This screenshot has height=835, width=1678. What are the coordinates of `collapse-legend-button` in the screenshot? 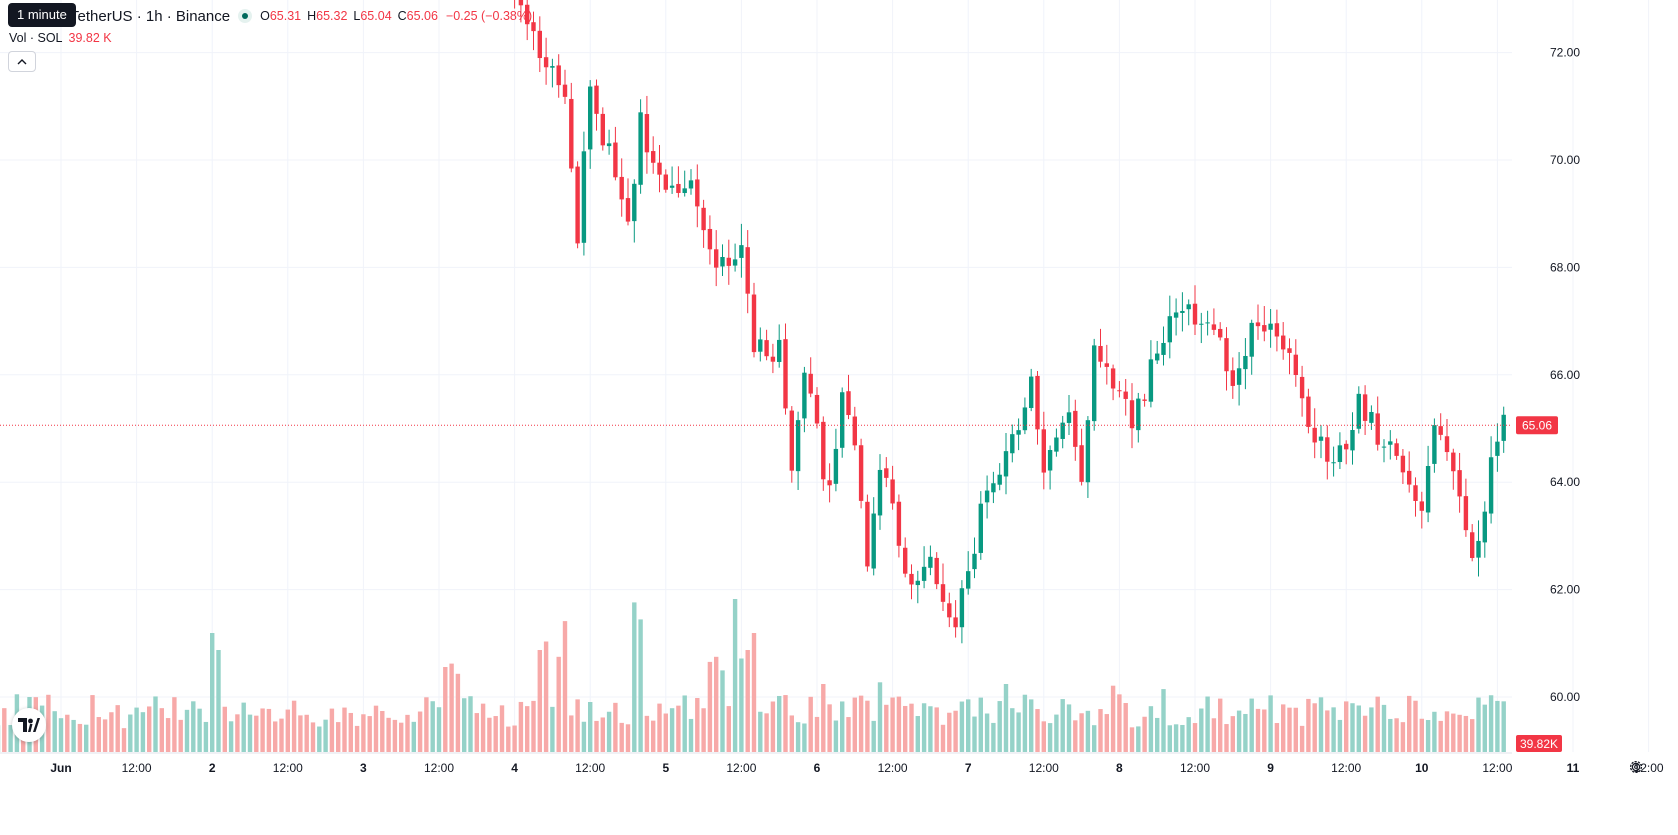 It's located at (22, 61).